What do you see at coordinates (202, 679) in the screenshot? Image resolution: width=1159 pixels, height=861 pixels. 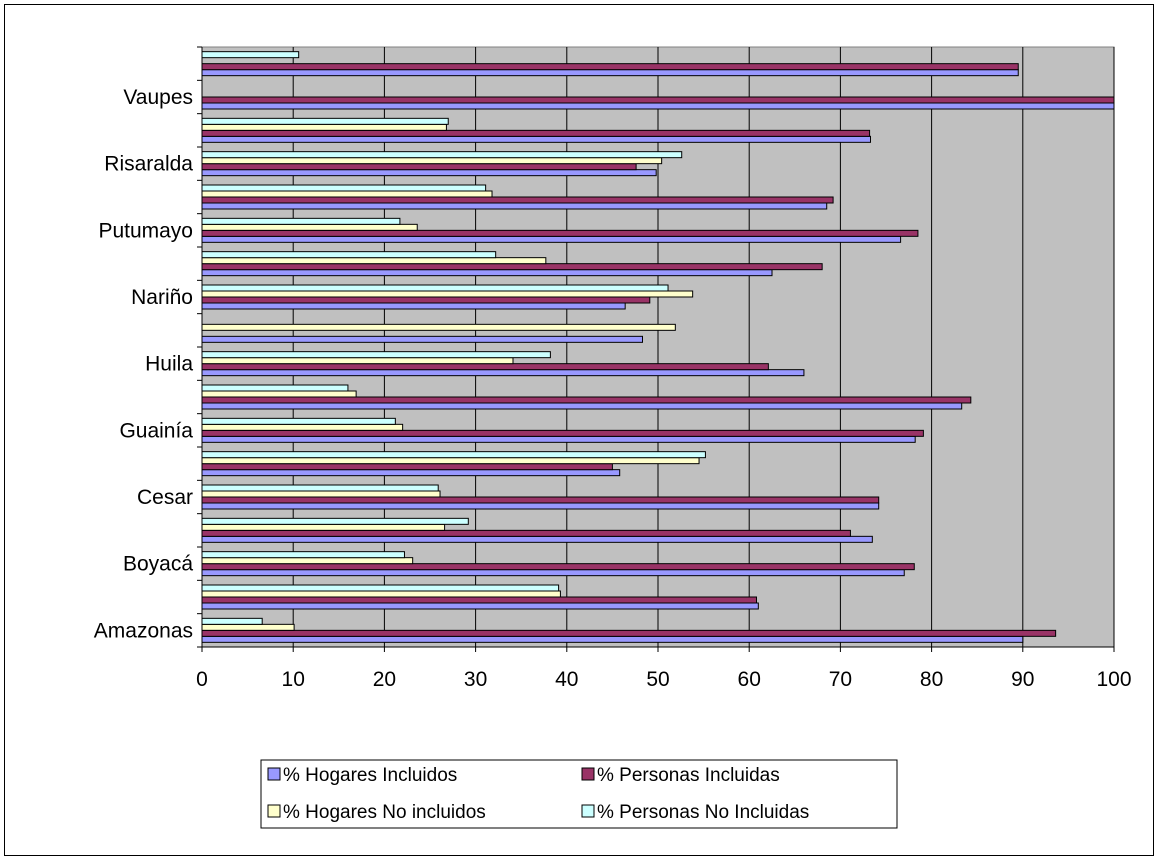 I see `x-tick-label: 0` at bounding box center [202, 679].